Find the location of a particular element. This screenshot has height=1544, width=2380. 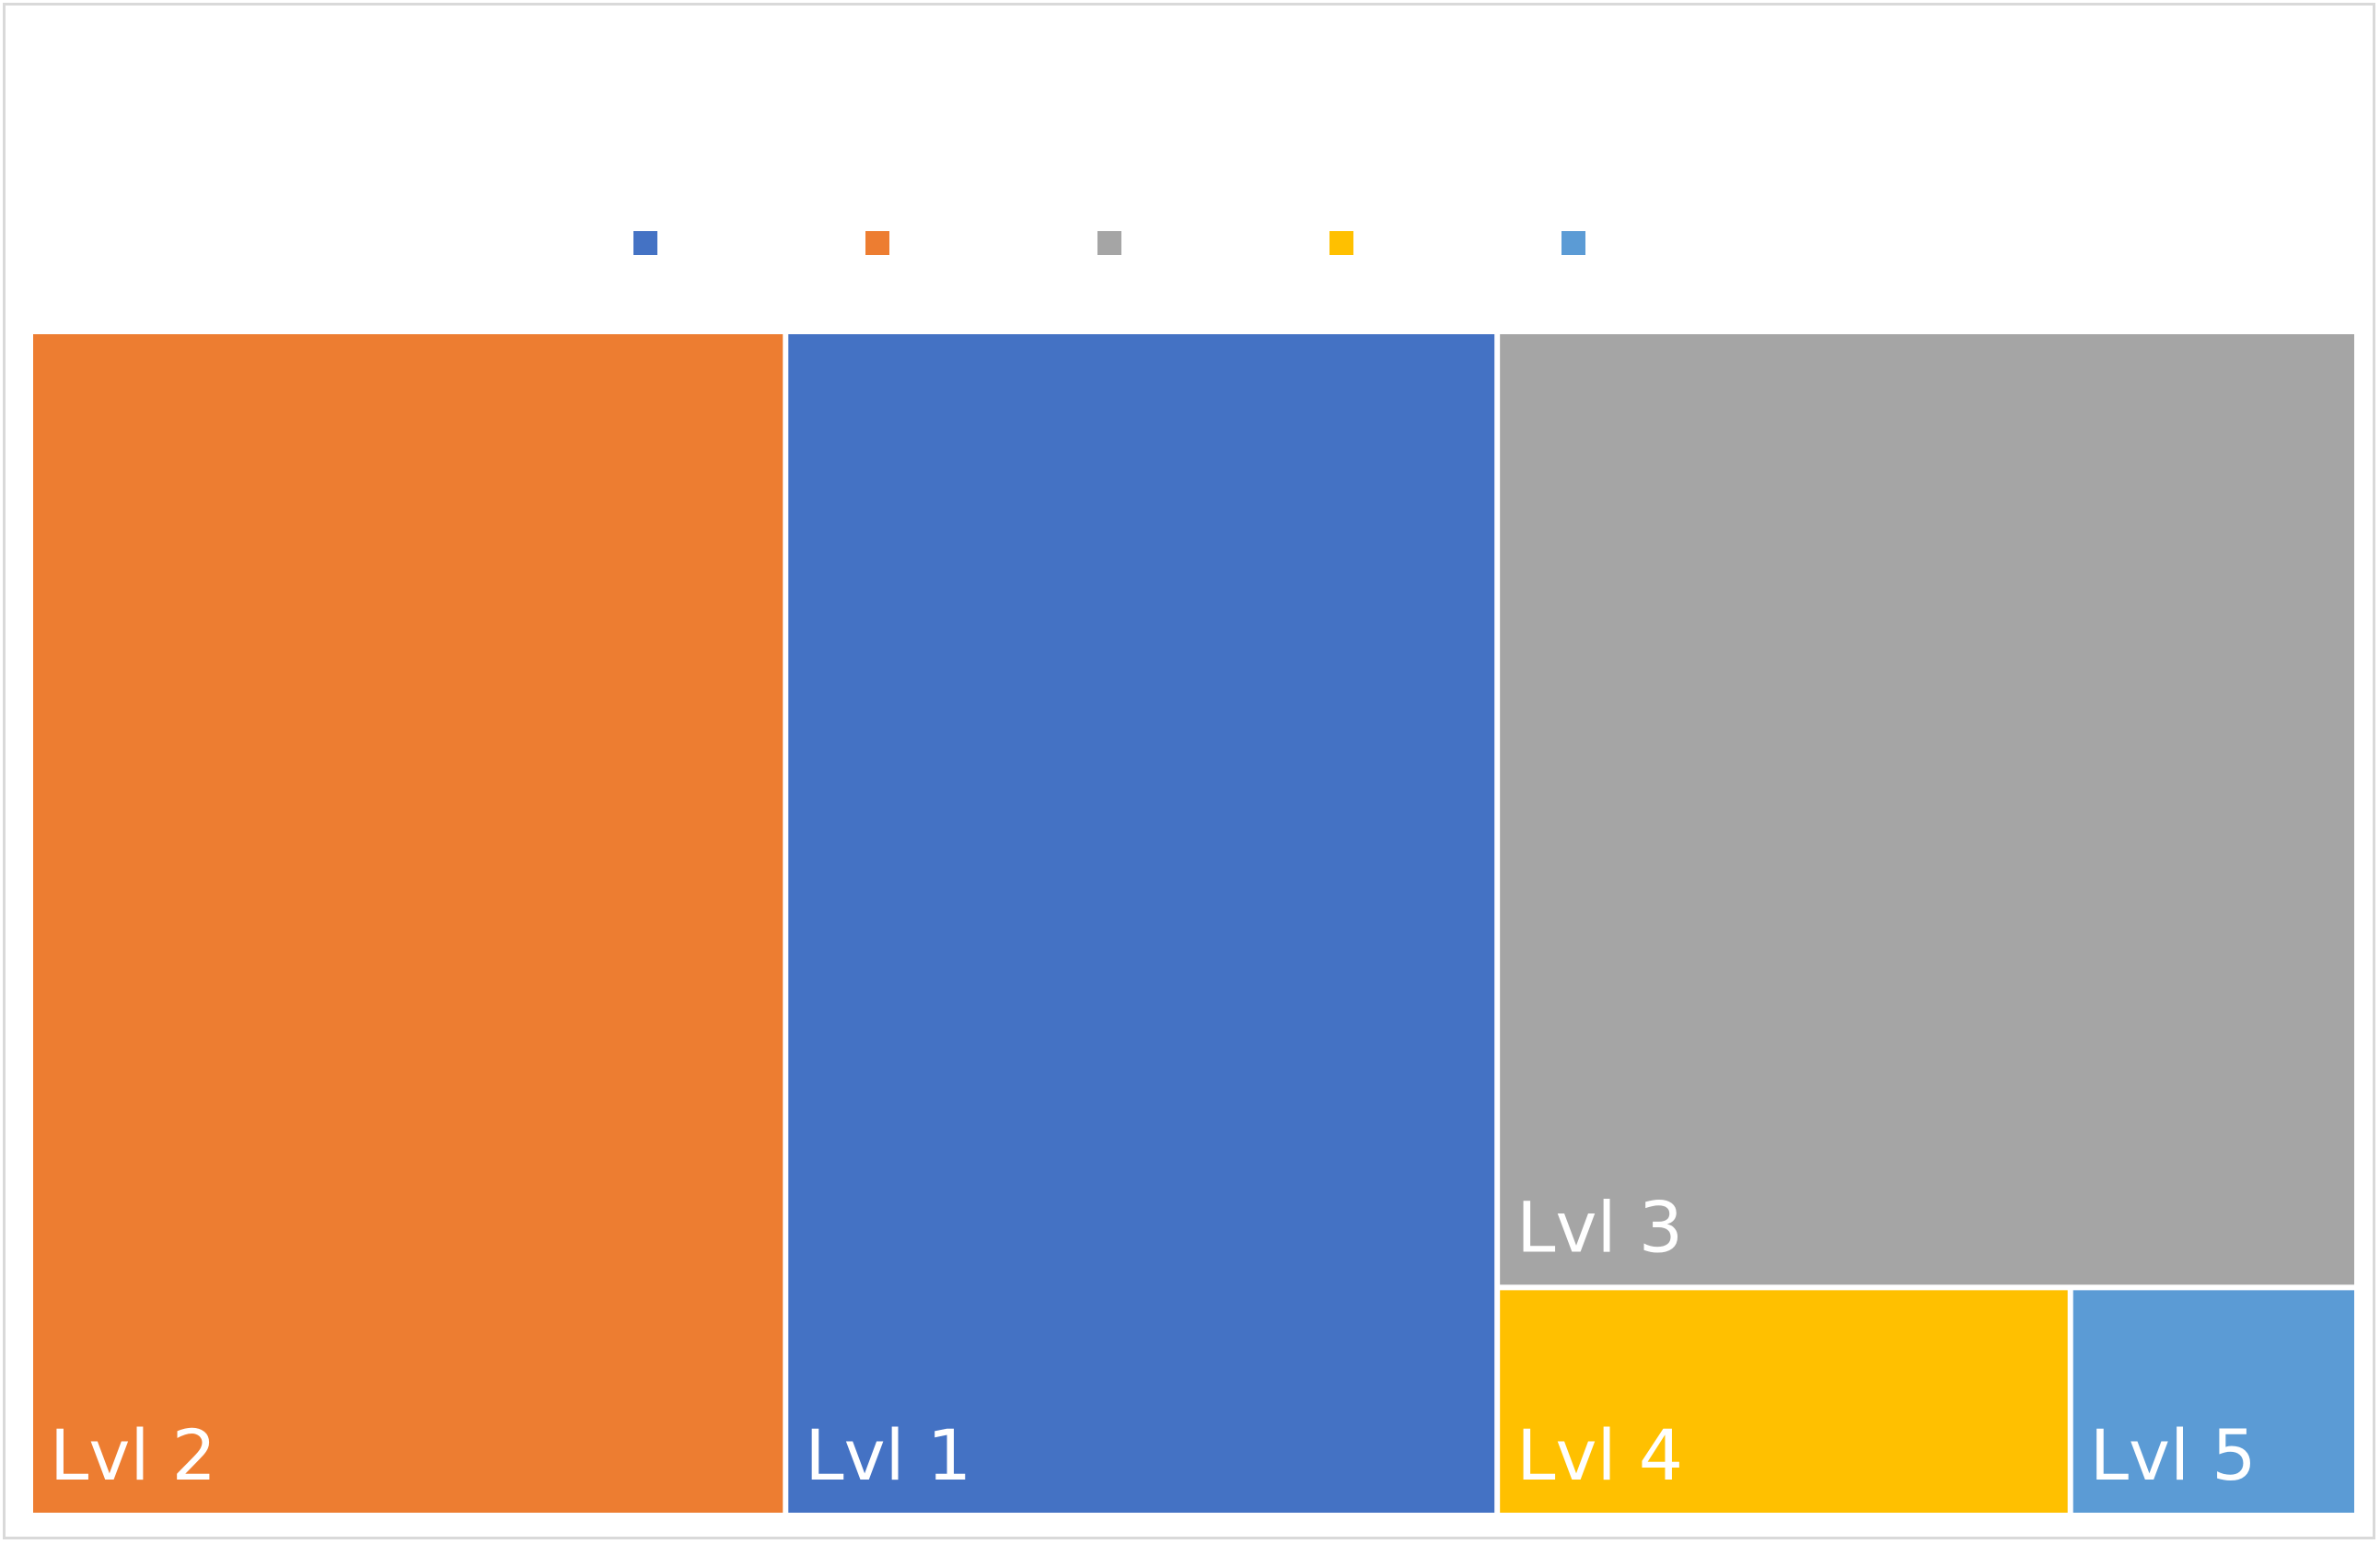

tile-label-lvl-5: Lvl 5 is located at coordinates (2173, 1455).